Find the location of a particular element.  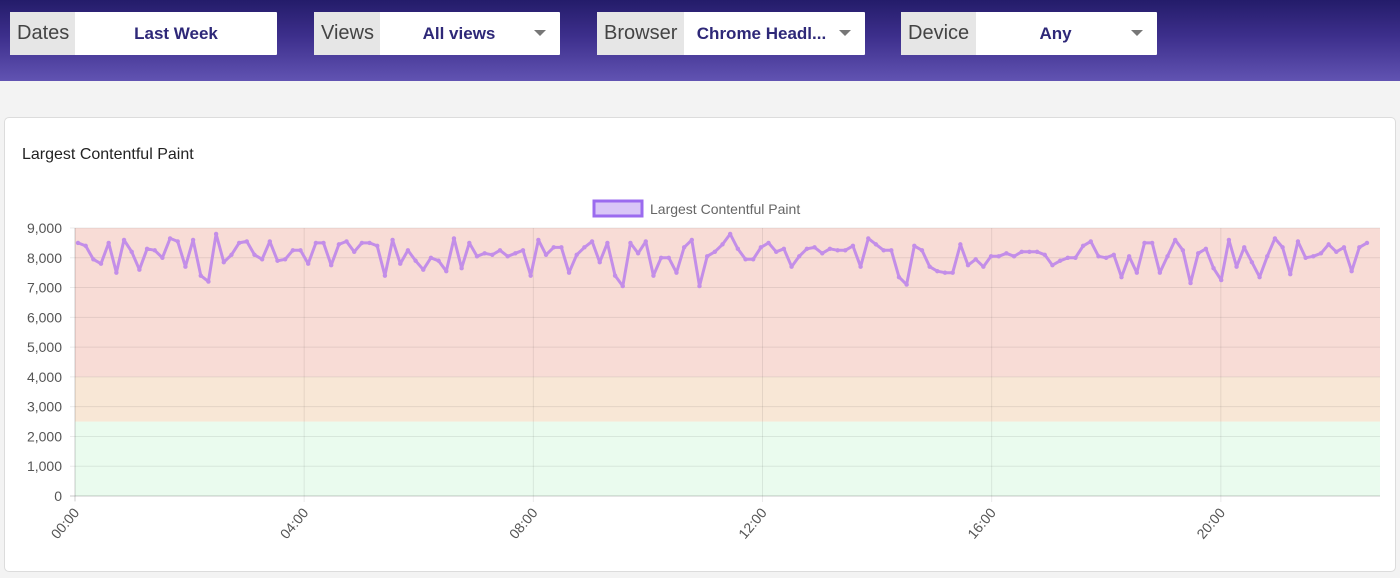

x-tick-label: 12:00 is located at coordinates (752, 522).